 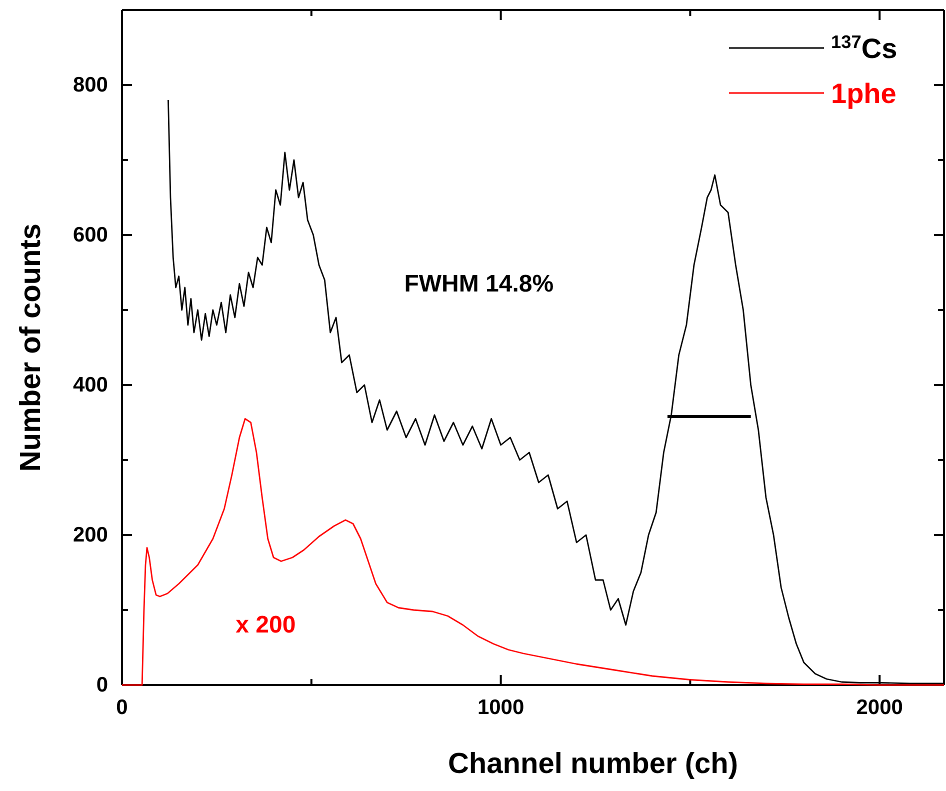 What do you see at coordinates (122, 707) in the screenshot?
I see `x-tick-label: 0` at bounding box center [122, 707].